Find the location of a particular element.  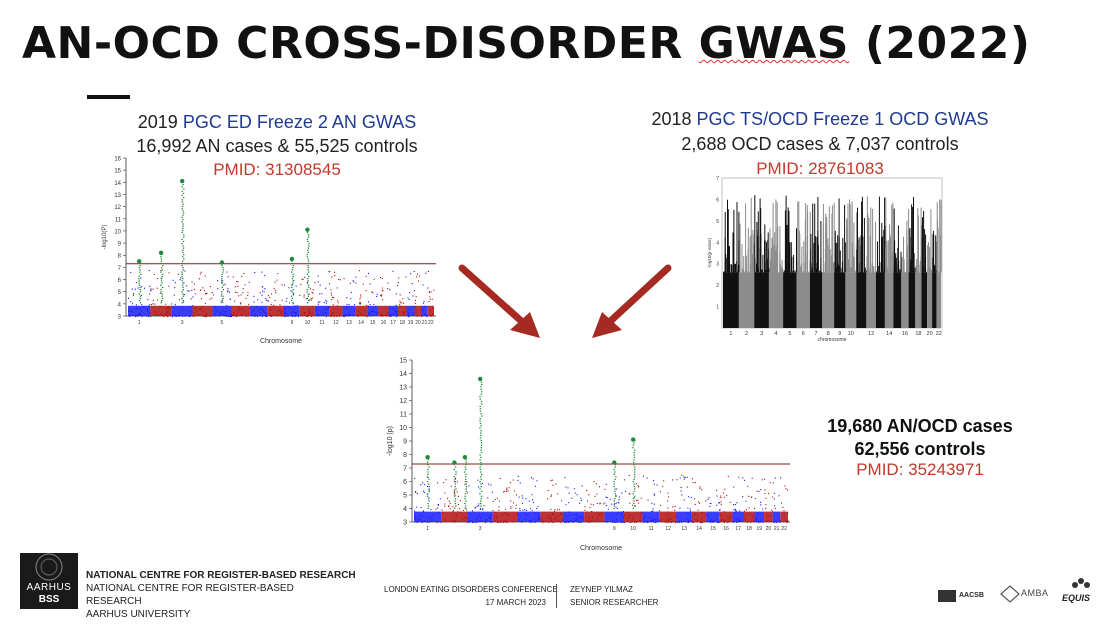

lead-snp is located at coordinates (427, 457).